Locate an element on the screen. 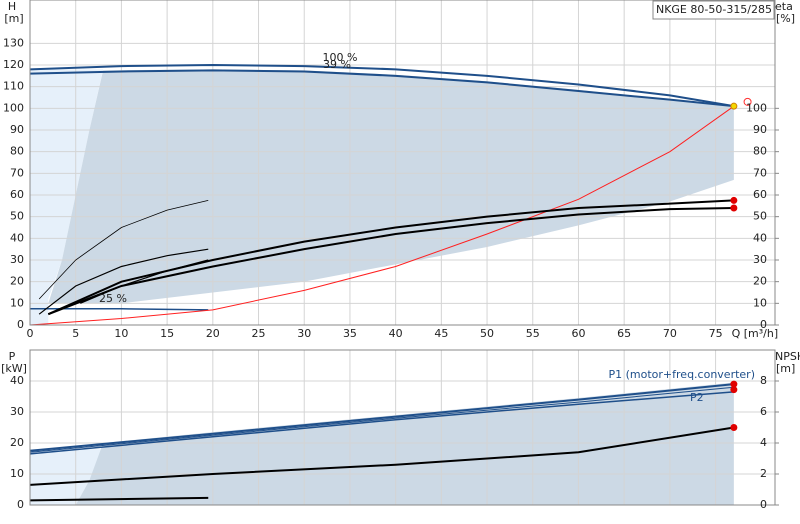 This screenshot has width=800, height=524. y2-tick-label: 20 is located at coordinates (760, 281).